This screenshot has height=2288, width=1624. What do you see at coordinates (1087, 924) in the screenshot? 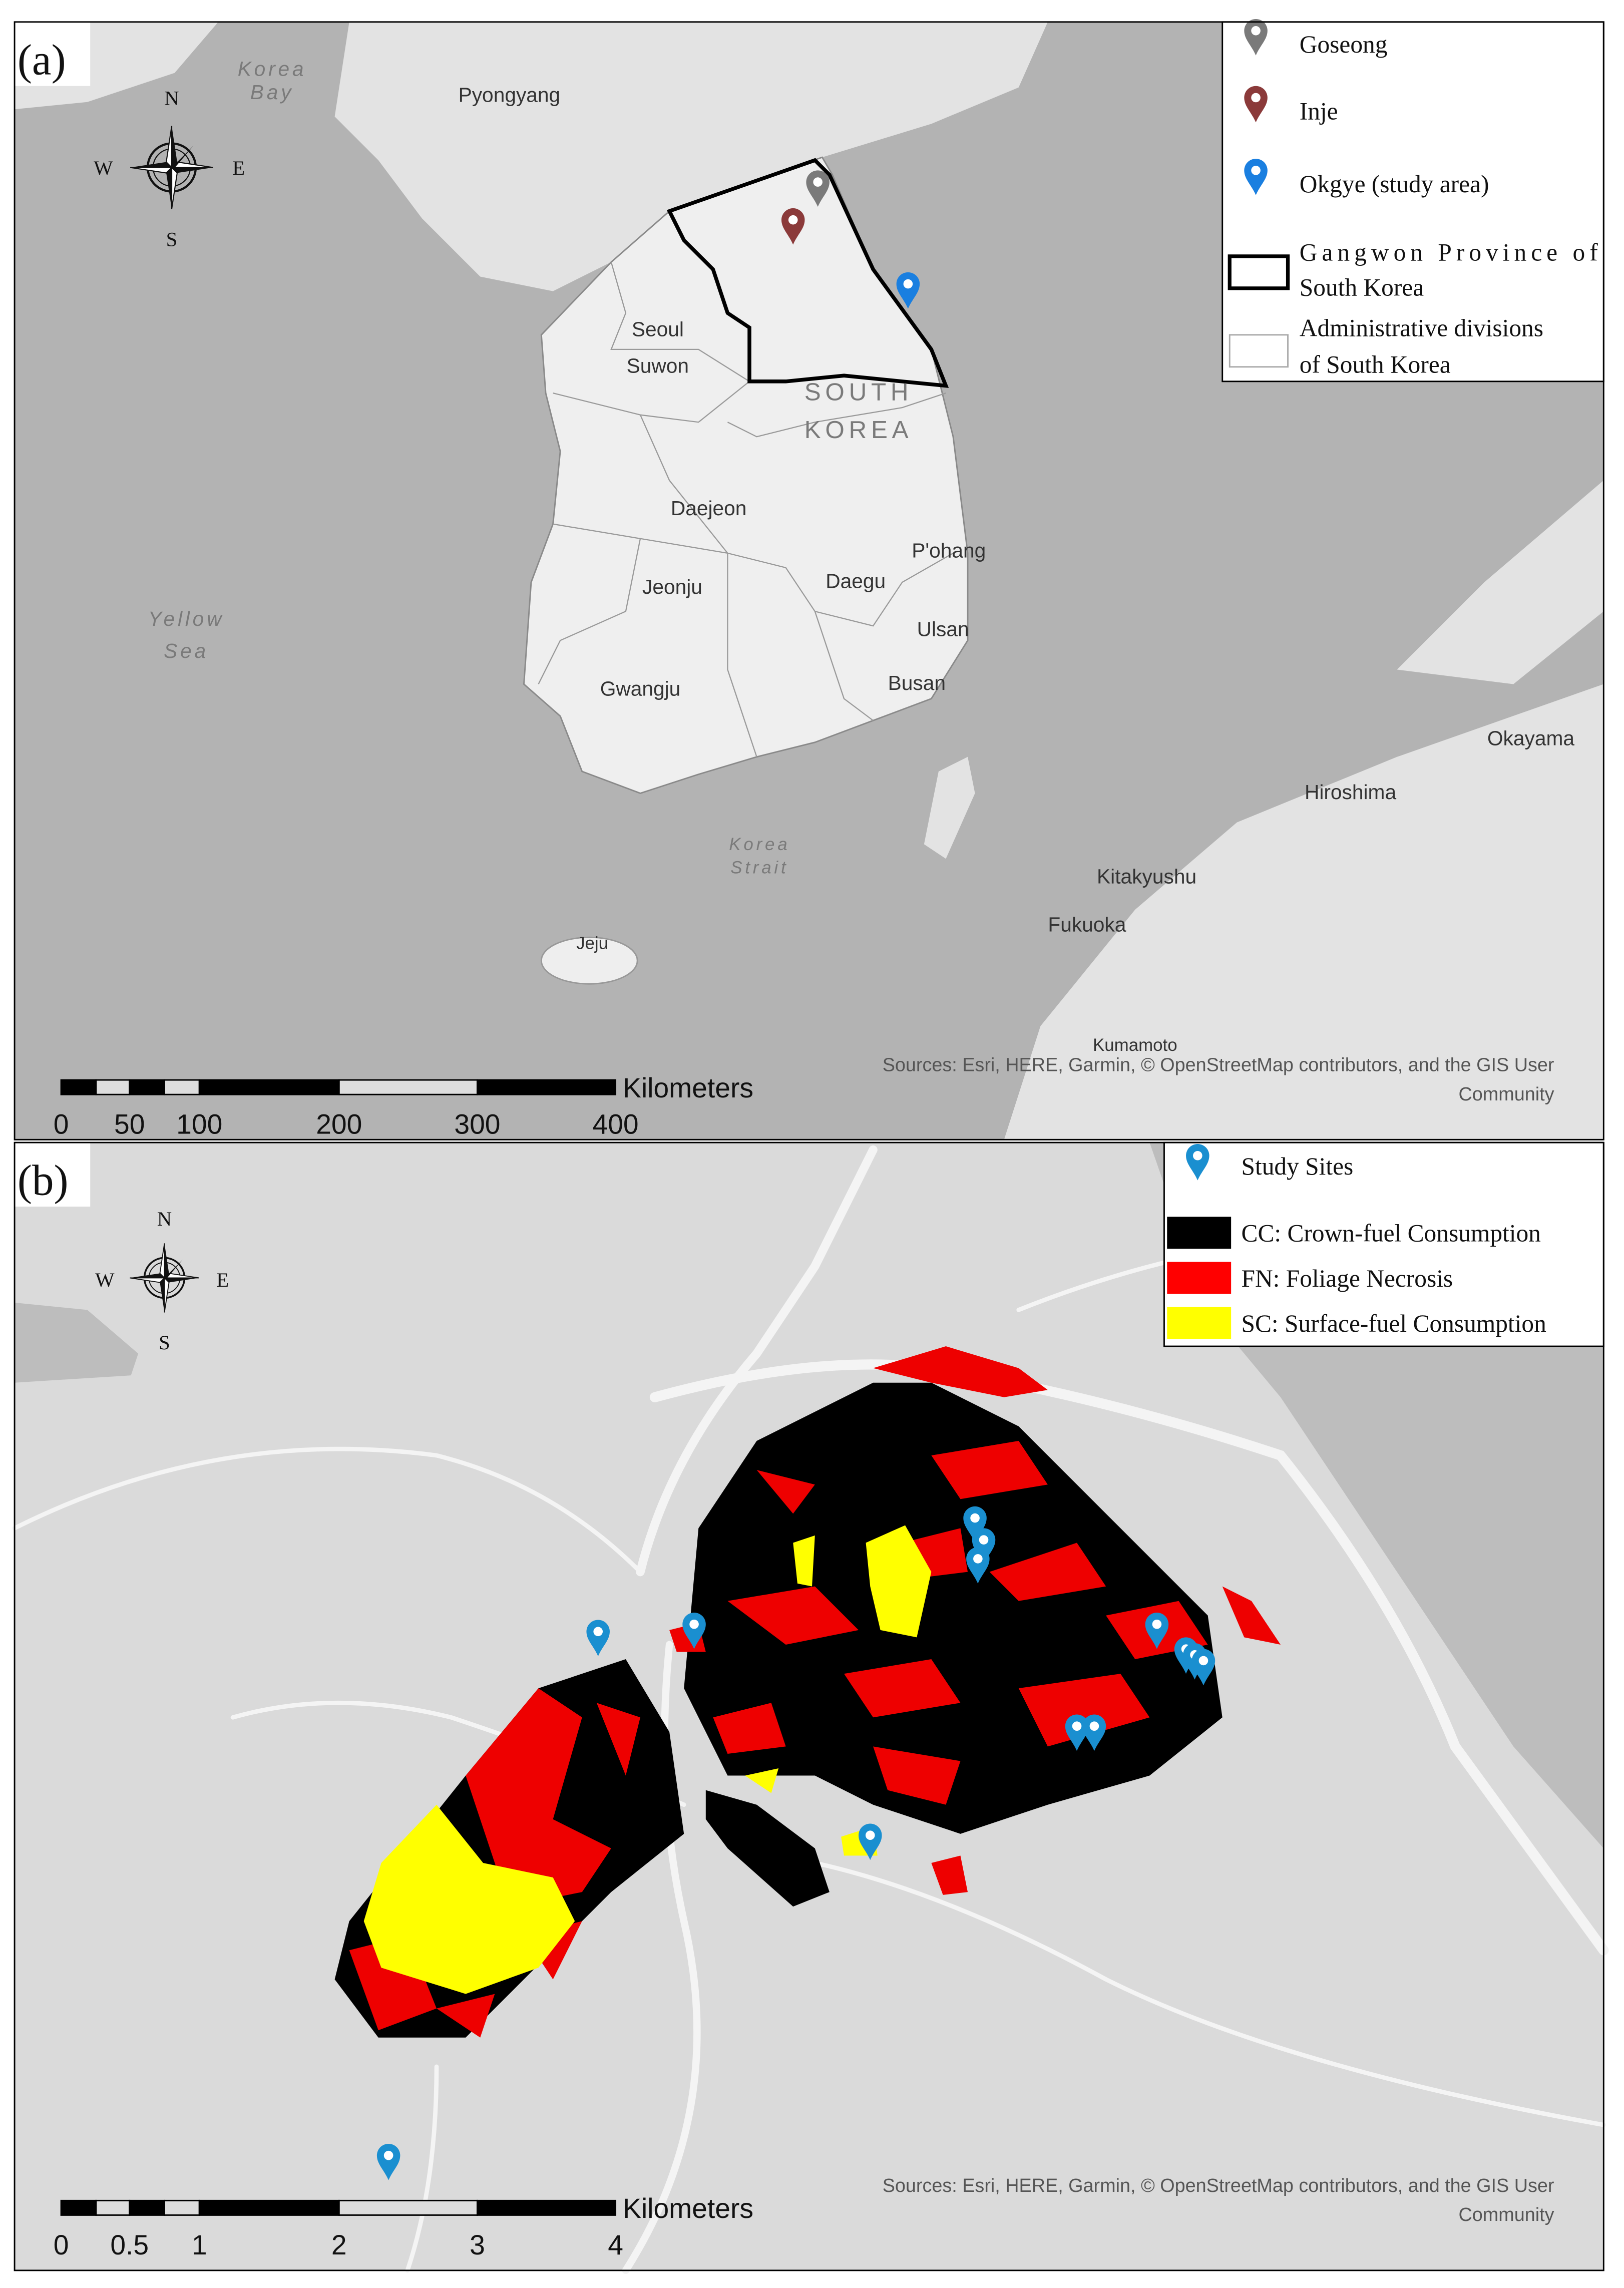
I see `place-label: Fukuoka` at bounding box center [1087, 924].